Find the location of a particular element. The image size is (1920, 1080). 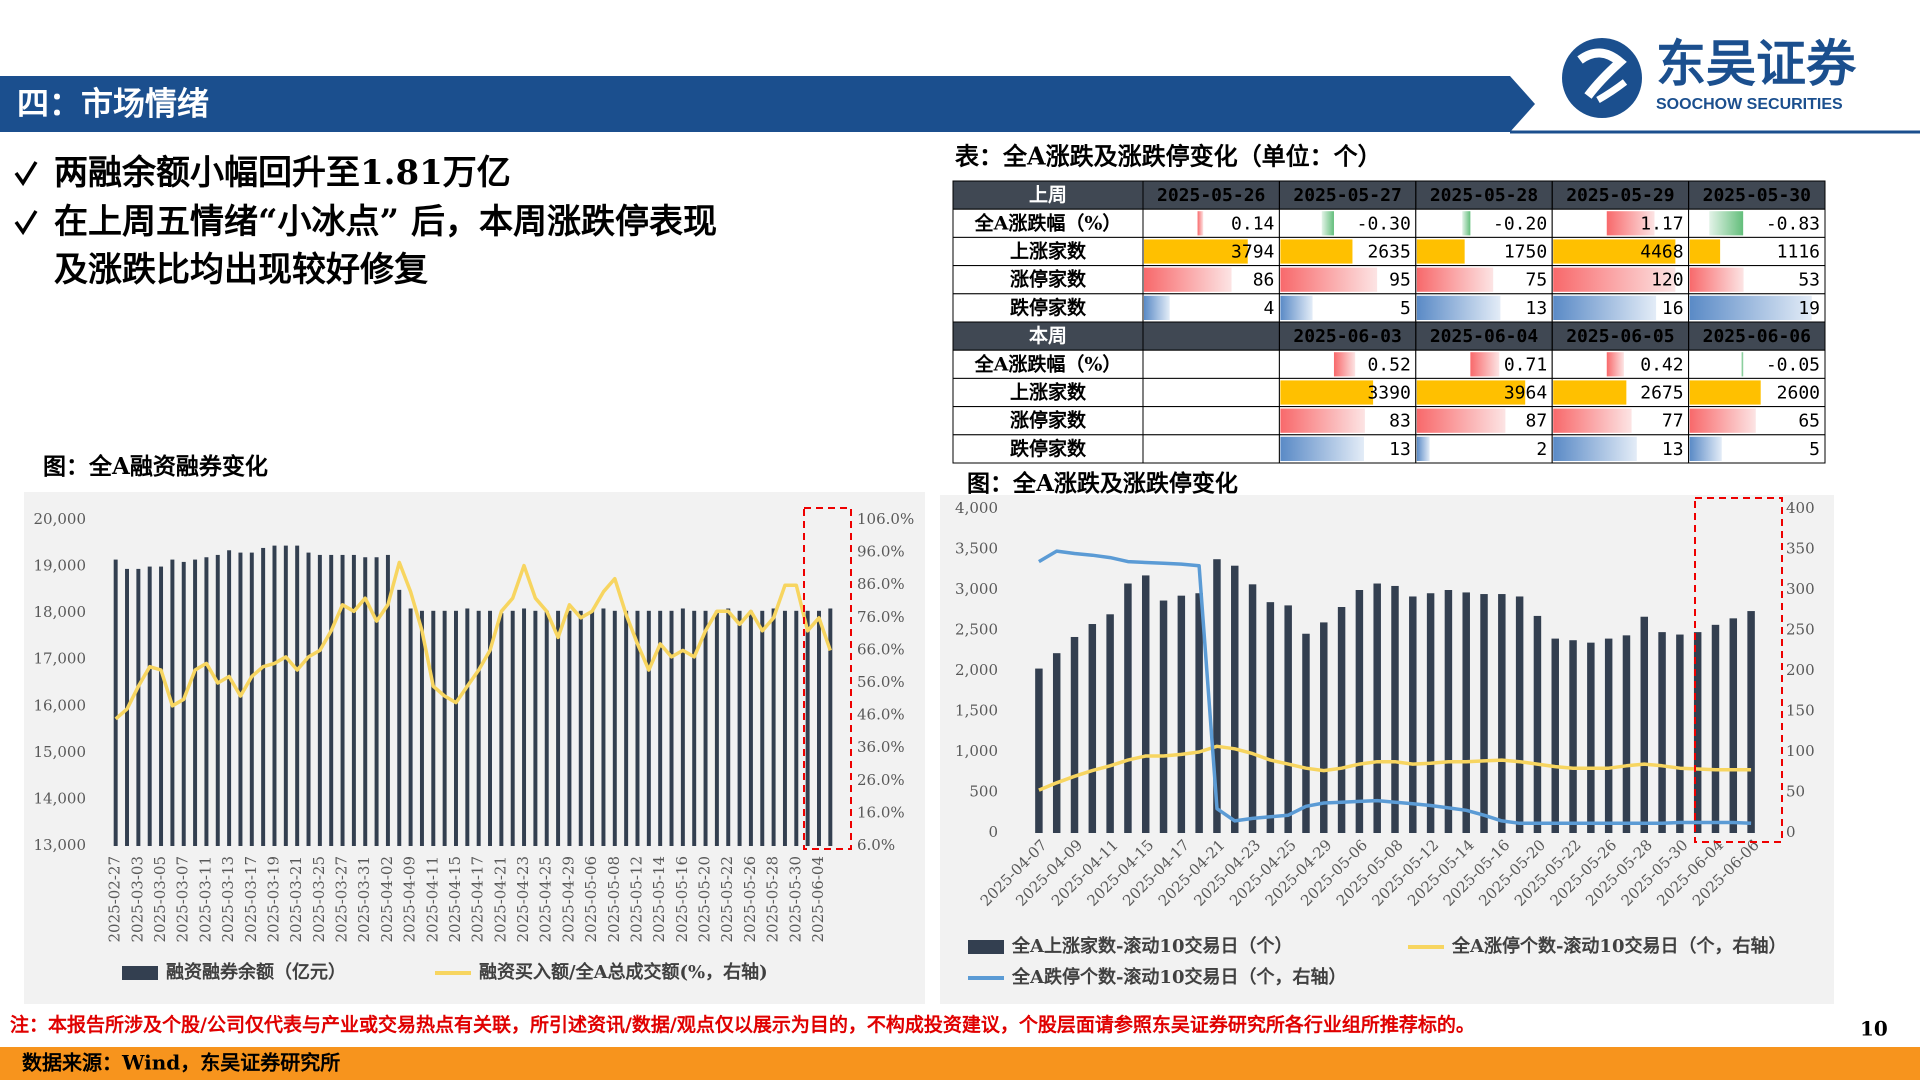

x-tick-label: 2025-05-20 is located at coordinates (705, 899).